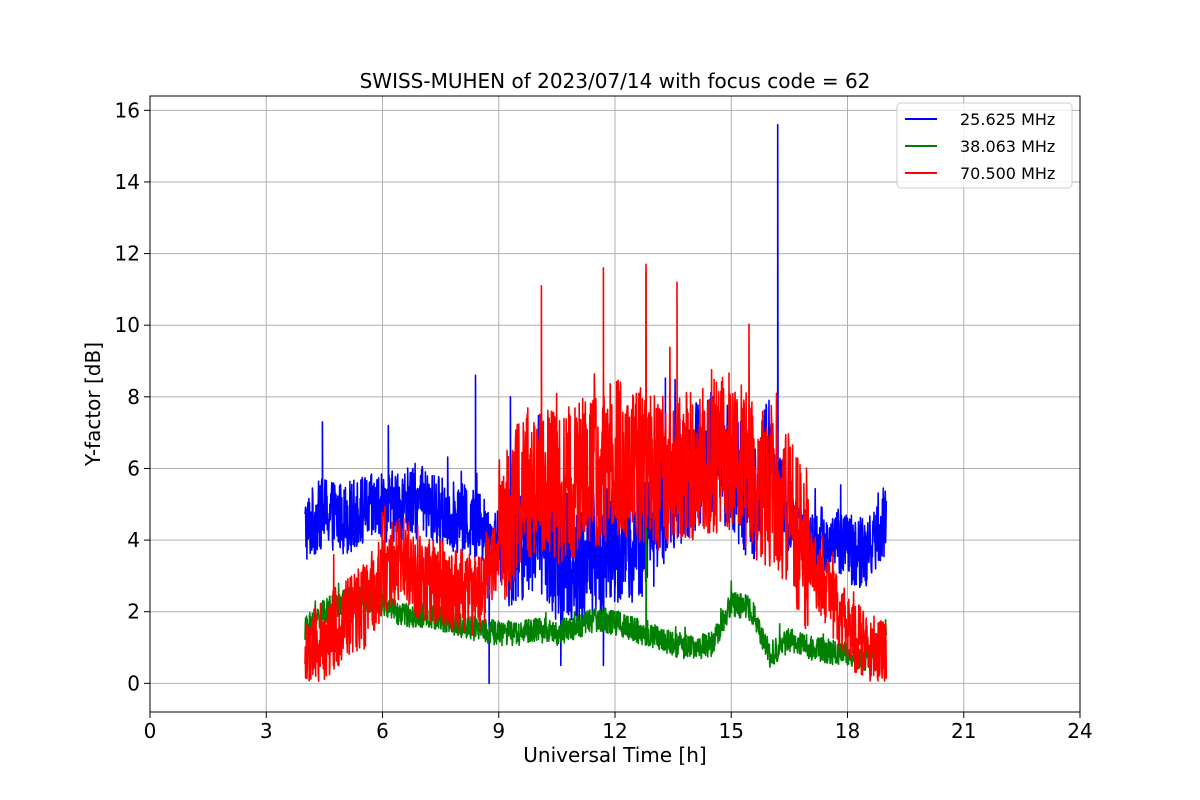 The image size is (1200, 800). What do you see at coordinates (614, 731) in the screenshot?
I see `x-tick-label: 12` at bounding box center [614, 731].